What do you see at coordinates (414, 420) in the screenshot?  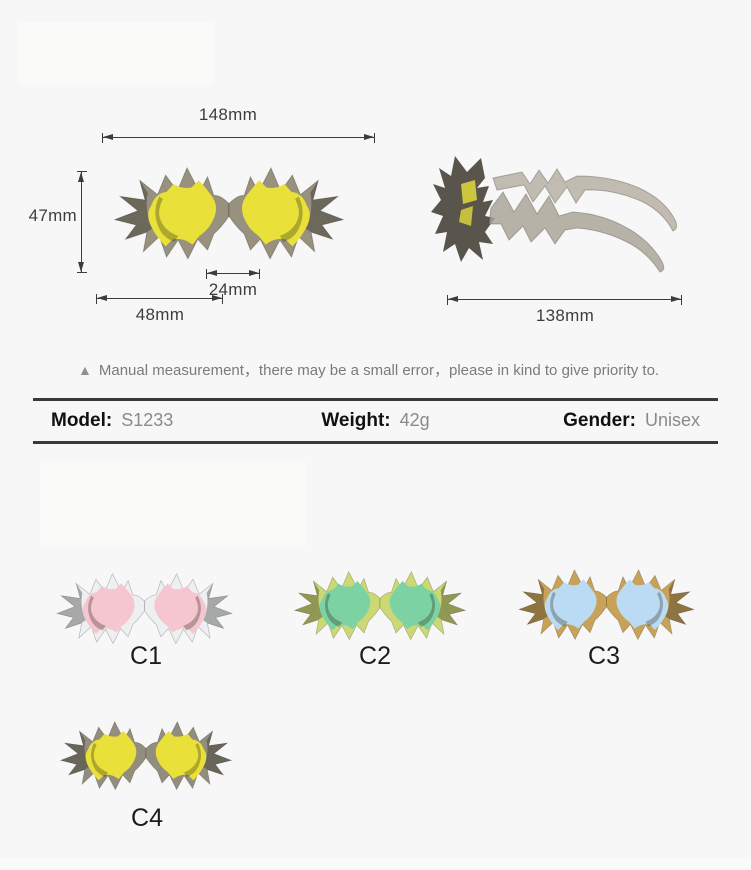 I see `spec-weight-value: 42g` at bounding box center [414, 420].